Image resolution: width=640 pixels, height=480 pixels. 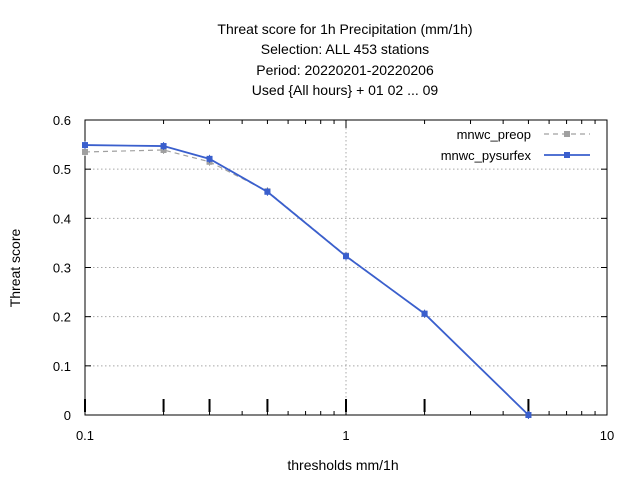 What do you see at coordinates (494, 134) in the screenshot?
I see `legend-label: mnwc_preop` at bounding box center [494, 134].